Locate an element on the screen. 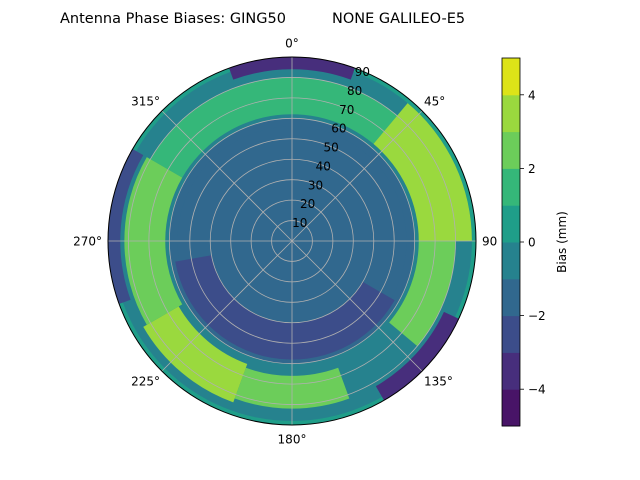  colorbar-tick-label: −4 is located at coordinates (537, 390).